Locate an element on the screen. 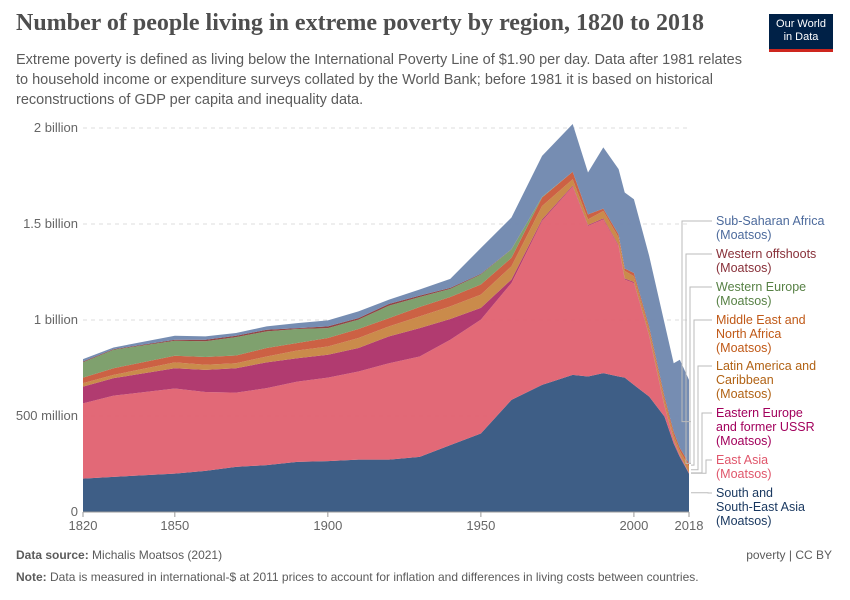  license: poverty | CC BY is located at coordinates (789, 555).